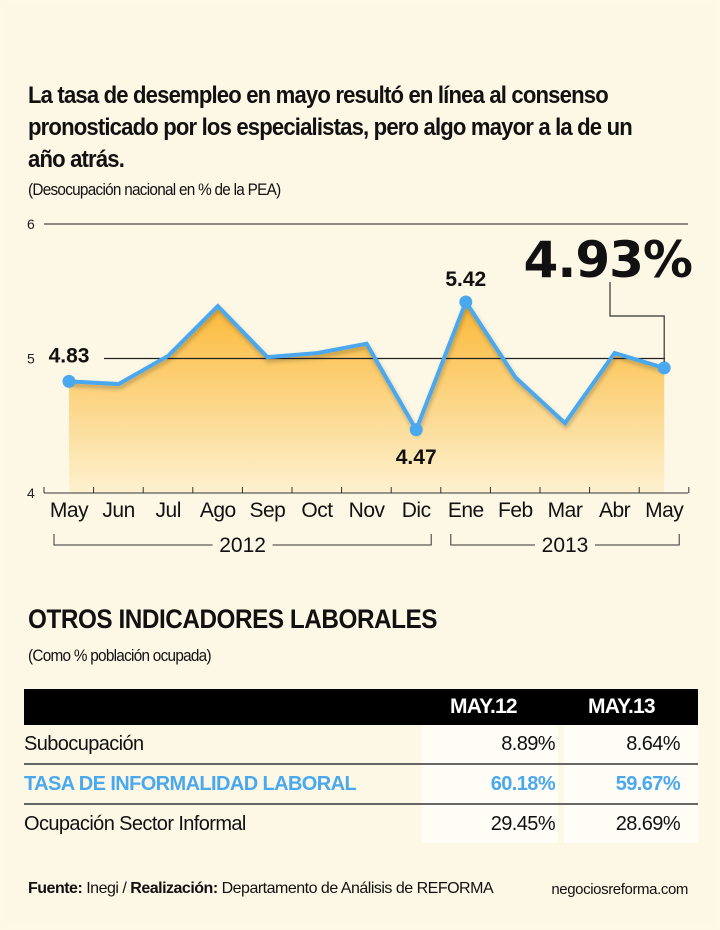 This screenshot has height=930, width=720. Describe the element at coordinates (648, 784) in the screenshot. I see `row-value-may13: 59.67%` at that location.